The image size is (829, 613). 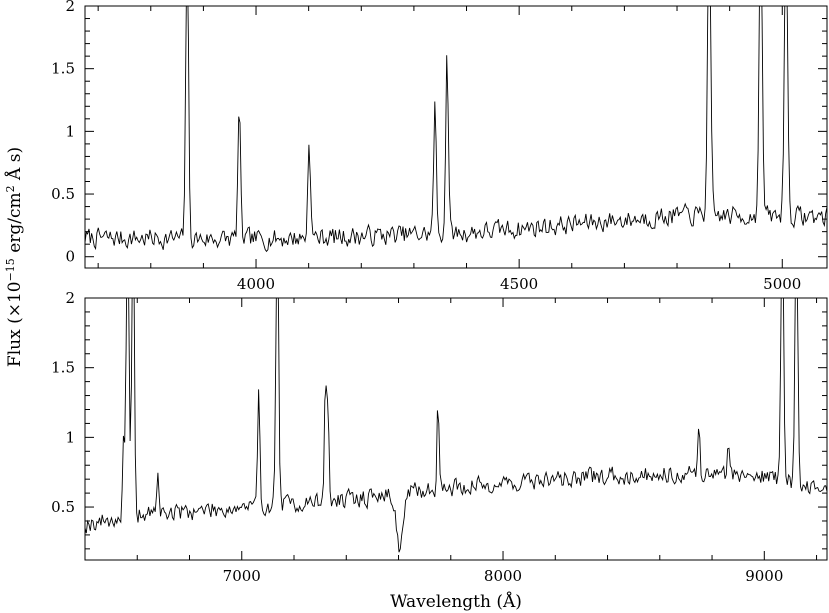 What do you see at coordinates (15, 324) in the screenshot?
I see `y-axis-label-main: Flux (×10` at bounding box center [15, 324].